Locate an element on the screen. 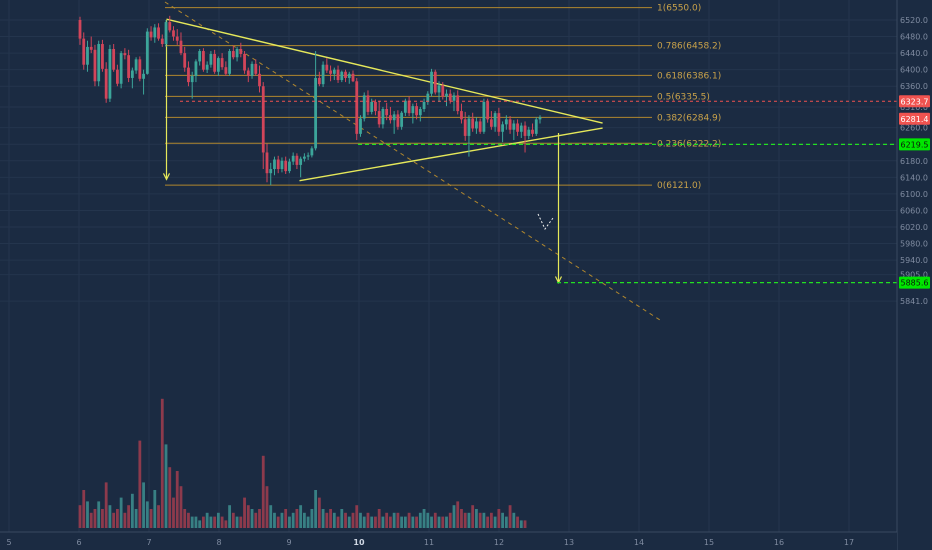 This screenshot has width=932, height=550. y-tick-label: 5905.0 is located at coordinates (914, 275).